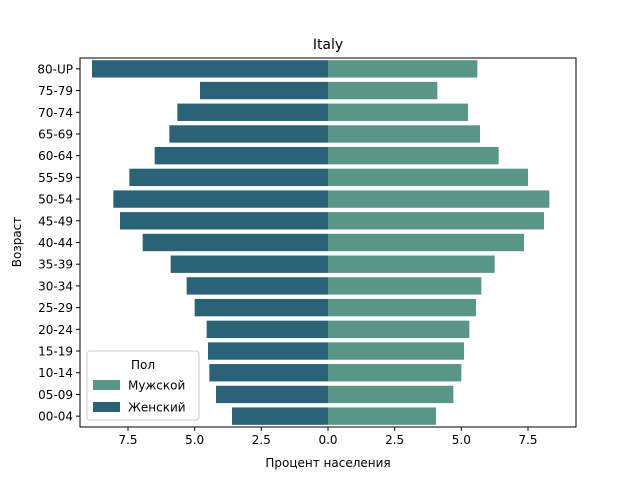 The image size is (640, 480). I want to click on y-tick-label: 50-54, so click(55, 200).